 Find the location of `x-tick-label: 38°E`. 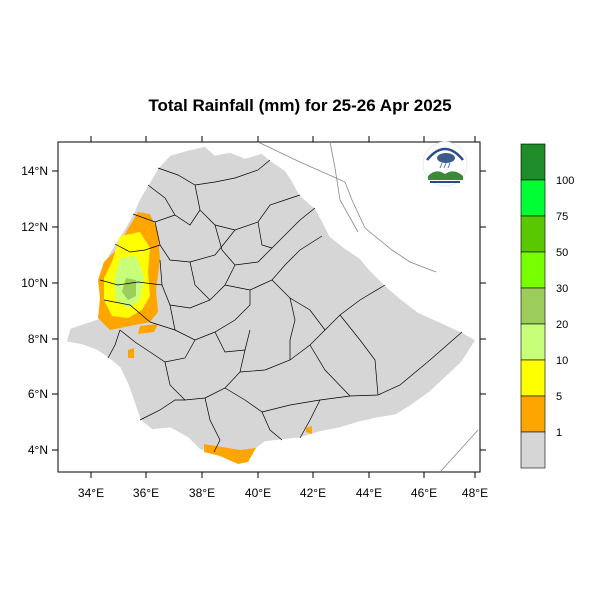

x-tick-label: 38°E is located at coordinates (202, 493).